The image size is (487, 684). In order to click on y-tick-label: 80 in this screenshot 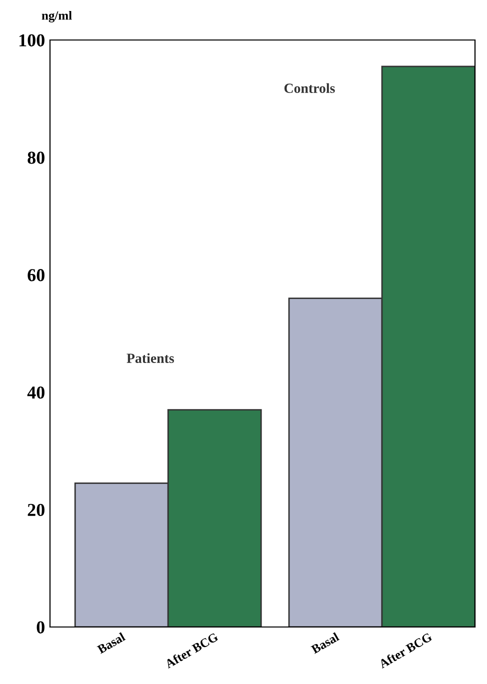, I will do `click(36, 158)`.